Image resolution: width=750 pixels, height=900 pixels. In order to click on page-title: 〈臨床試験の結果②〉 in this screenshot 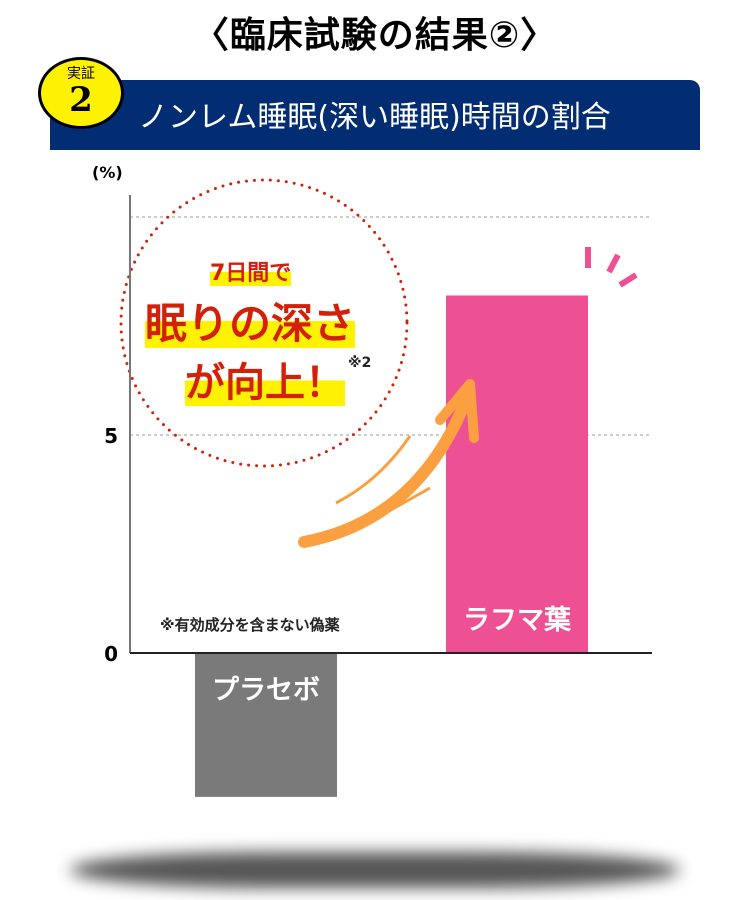, I will do `click(375, 35)`.